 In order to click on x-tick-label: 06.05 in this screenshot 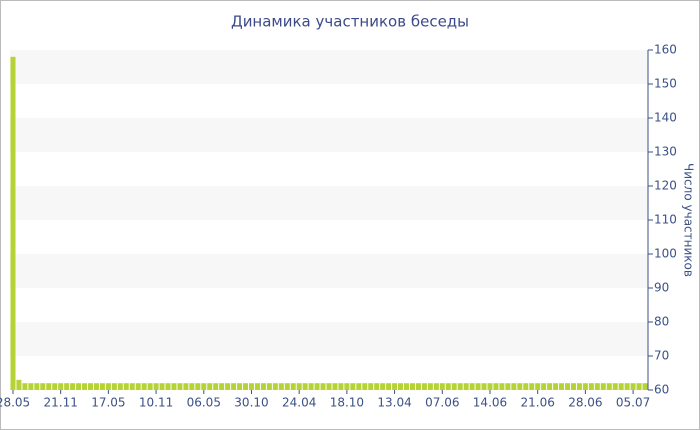, I will do `click(204, 403)`.